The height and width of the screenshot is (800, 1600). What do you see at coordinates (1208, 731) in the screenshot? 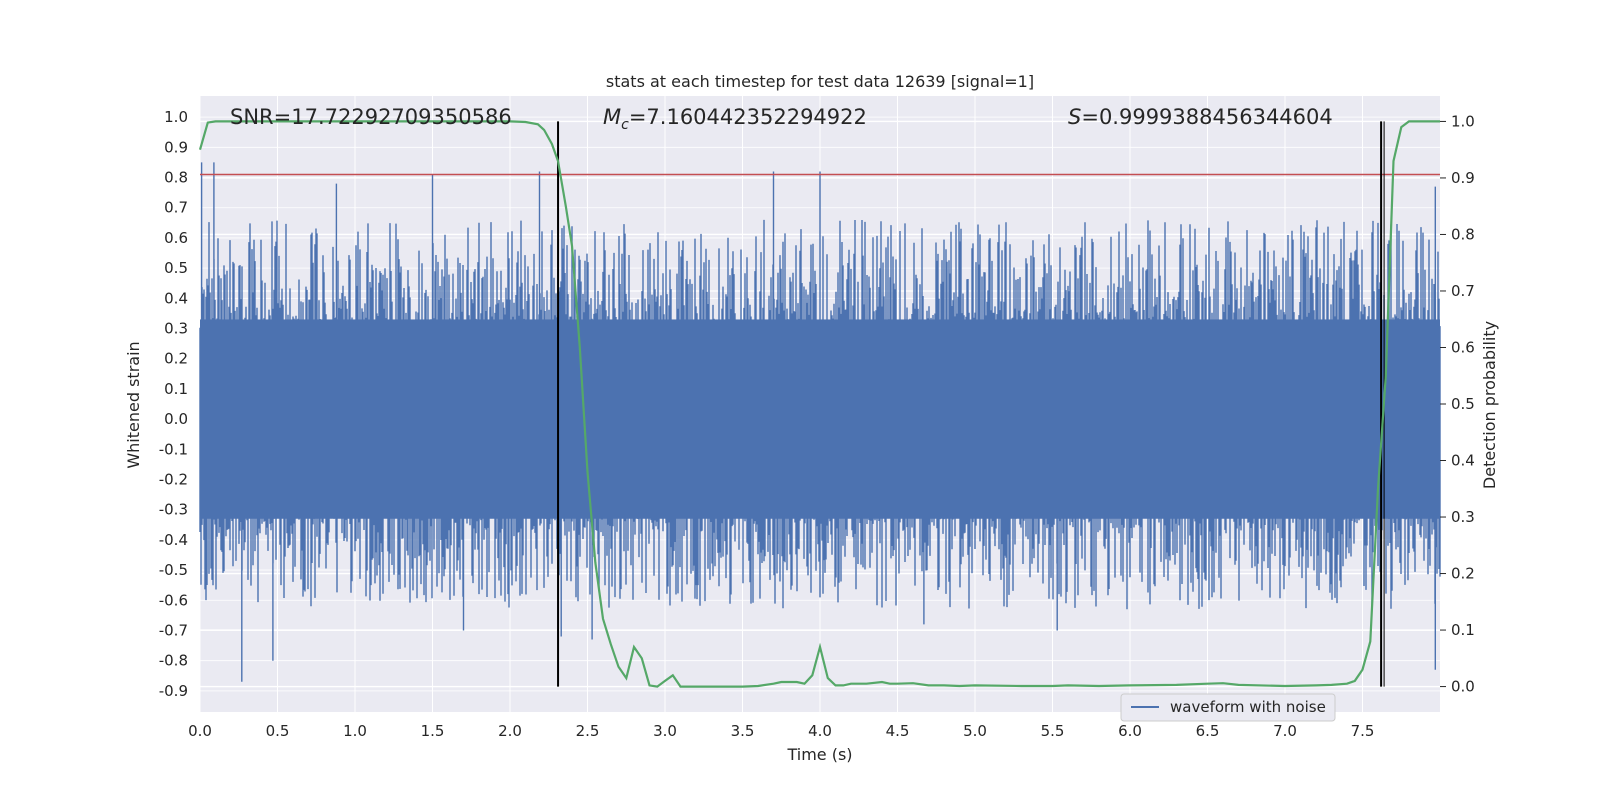
I see `x-tick-label: 6.5` at bounding box center [1208, 731].